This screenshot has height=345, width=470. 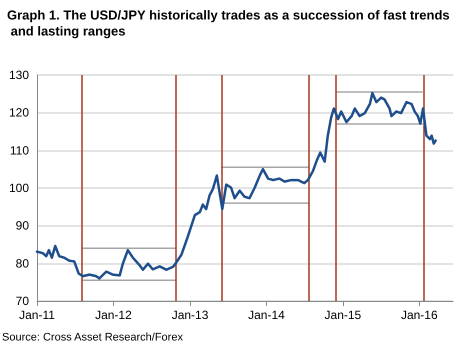 What do you see at coordinates (20, 150) in the screenshot?
I see `y-tick-label: 110` at bounding box center [20, 150].